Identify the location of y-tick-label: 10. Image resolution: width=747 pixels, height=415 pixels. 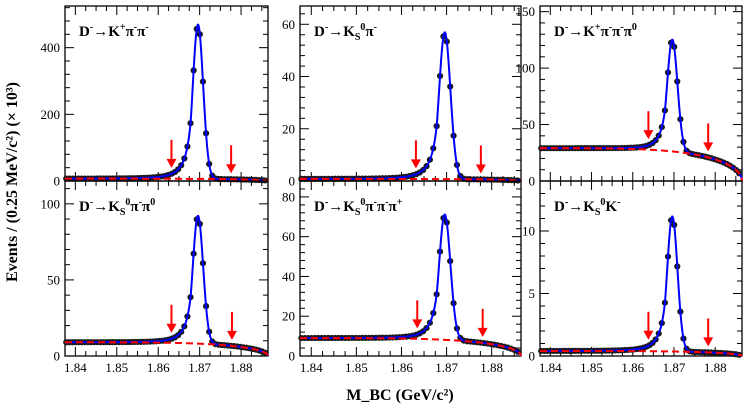
(528, 231).